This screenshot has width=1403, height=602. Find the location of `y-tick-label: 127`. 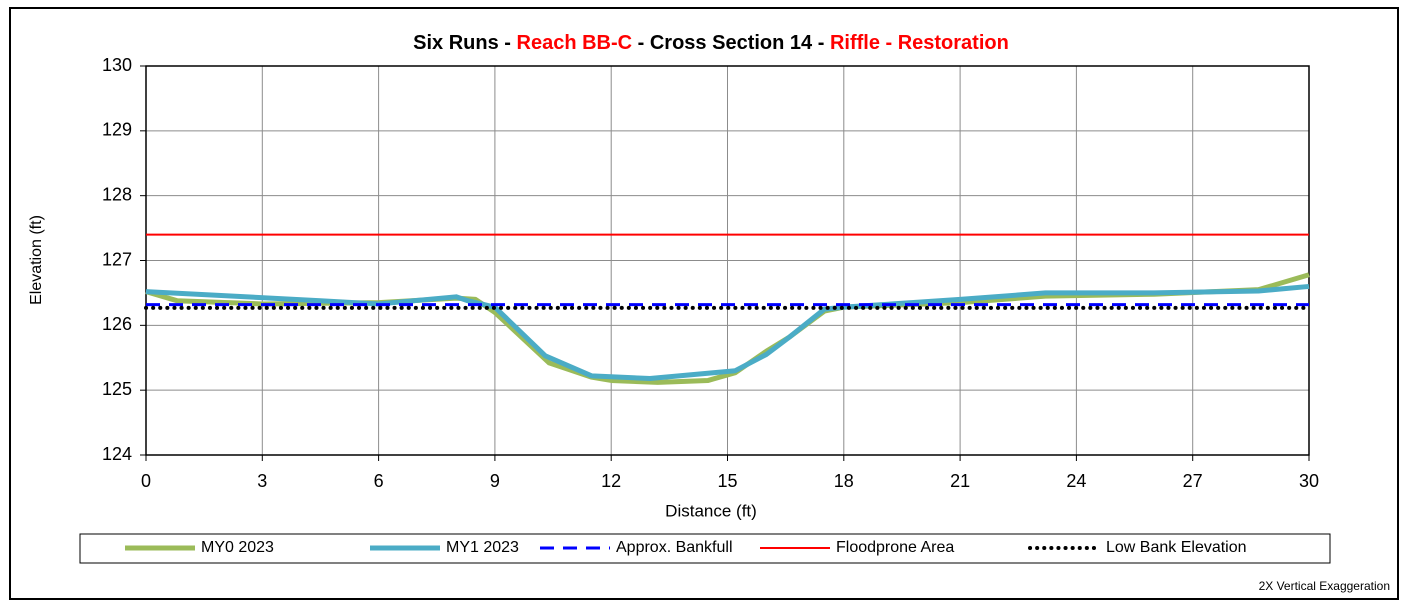

y-tick-label: 127 is located at coordinates (117, 259).